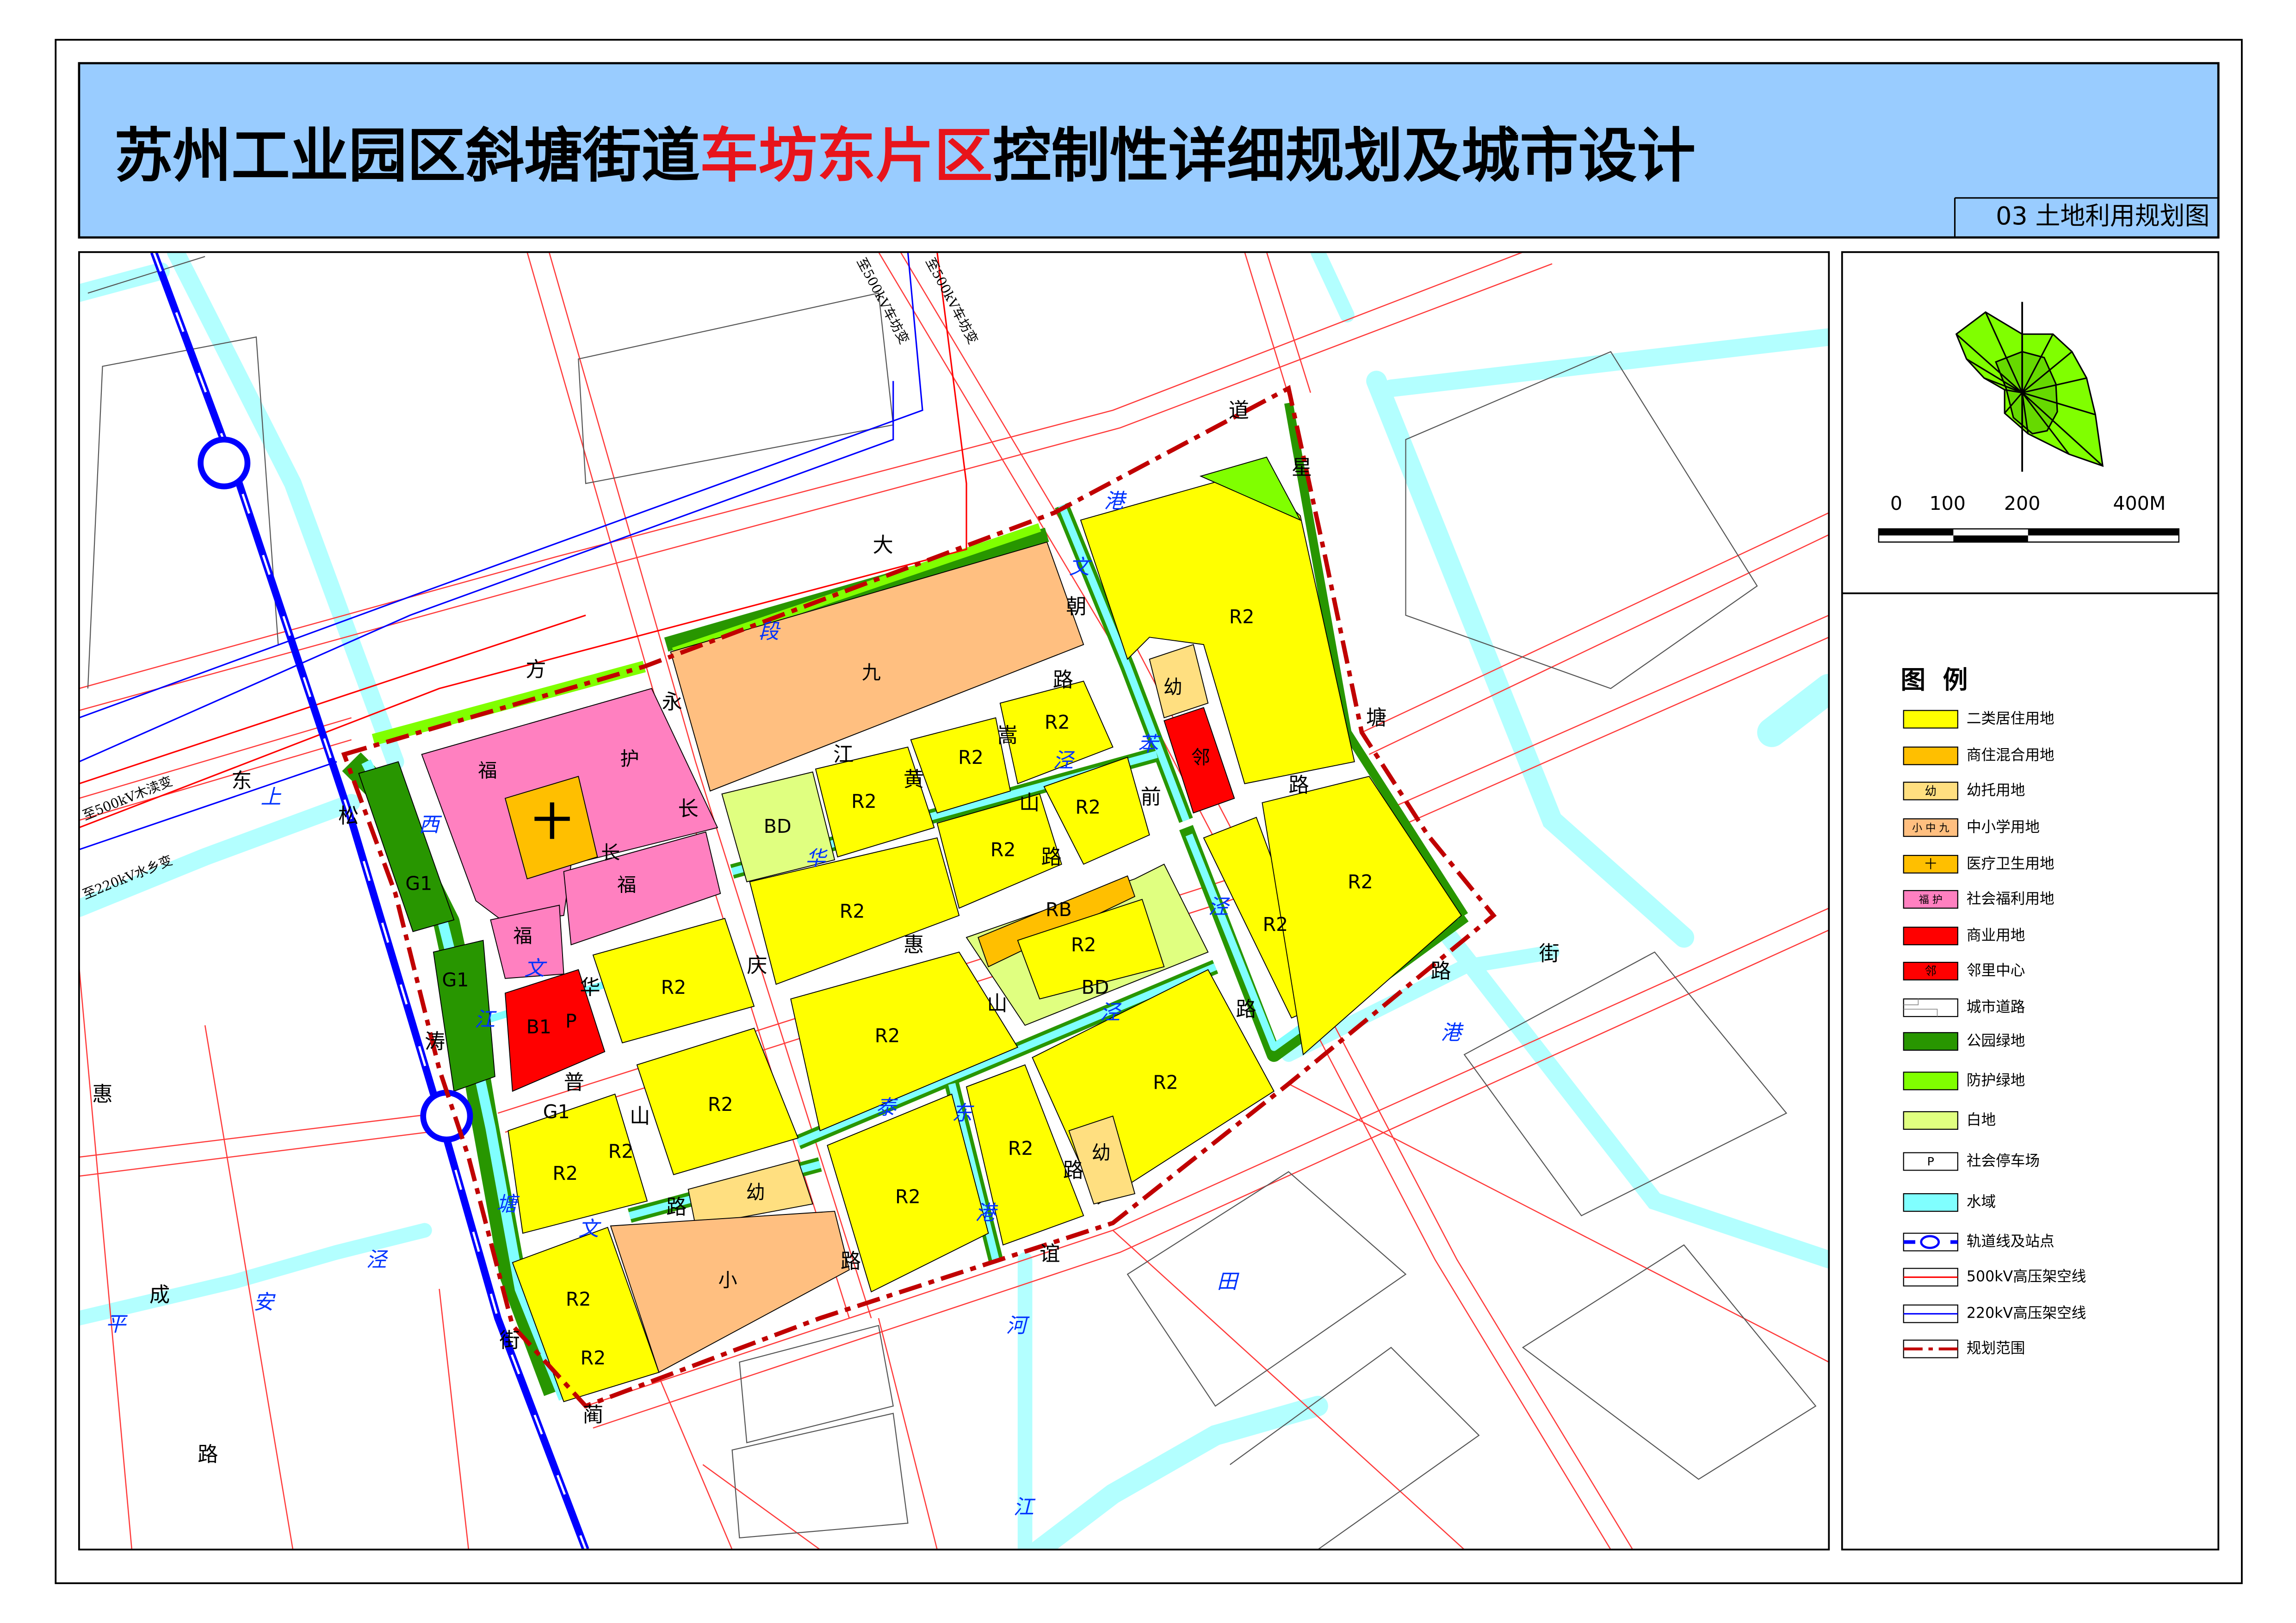 The height and width of the screenshot is (1623, 2296). I want to click on parcel-label: 长, so click(610, 853).